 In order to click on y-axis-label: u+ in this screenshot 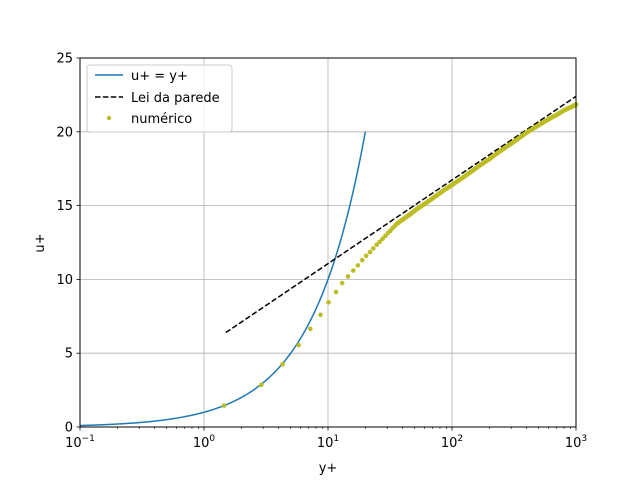, I will do `click(40, 242)`.